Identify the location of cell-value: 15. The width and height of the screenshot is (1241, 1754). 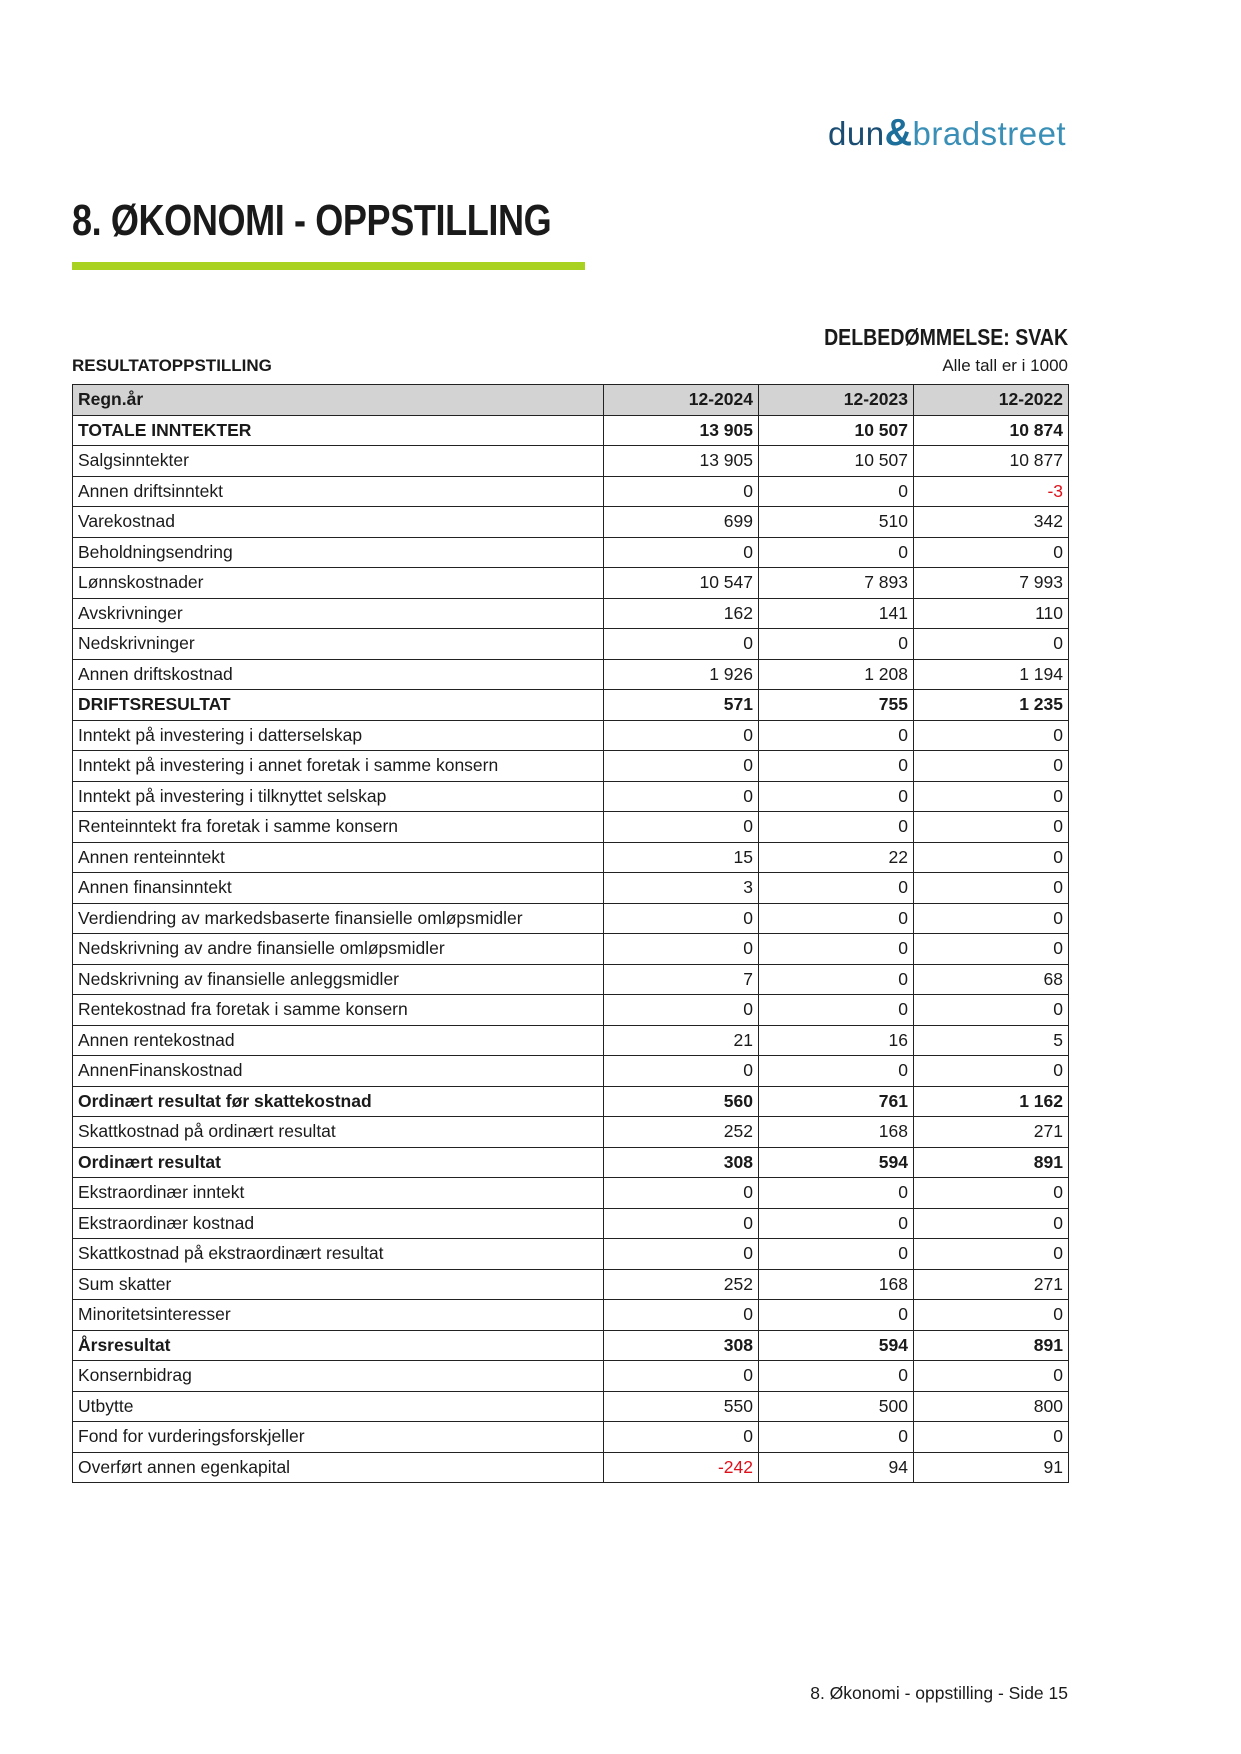
(681, 857).